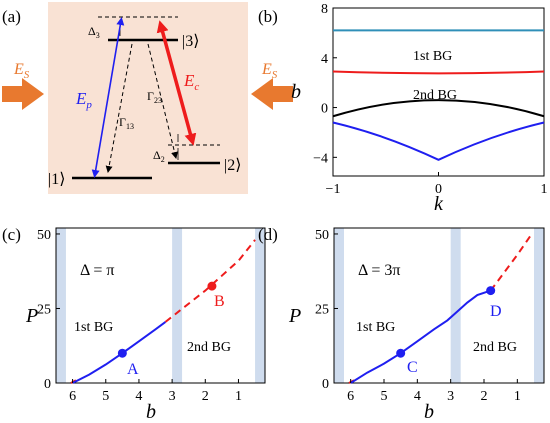 This screenshot has height=423, width=550. I want to click on ec-arrow, so click(176, 83).